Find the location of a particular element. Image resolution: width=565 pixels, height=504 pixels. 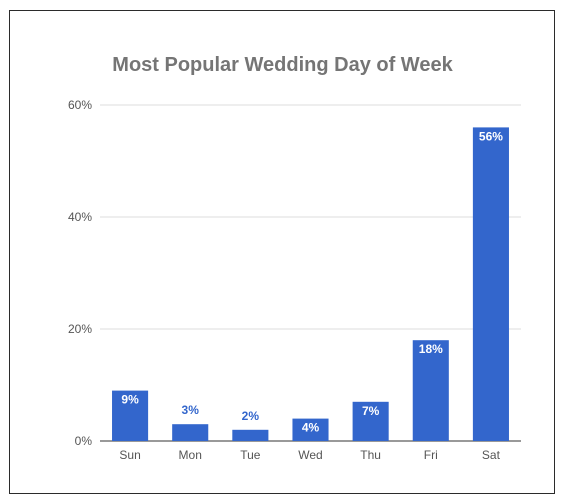

data-label: 9% is located at coordinates (130, 400).